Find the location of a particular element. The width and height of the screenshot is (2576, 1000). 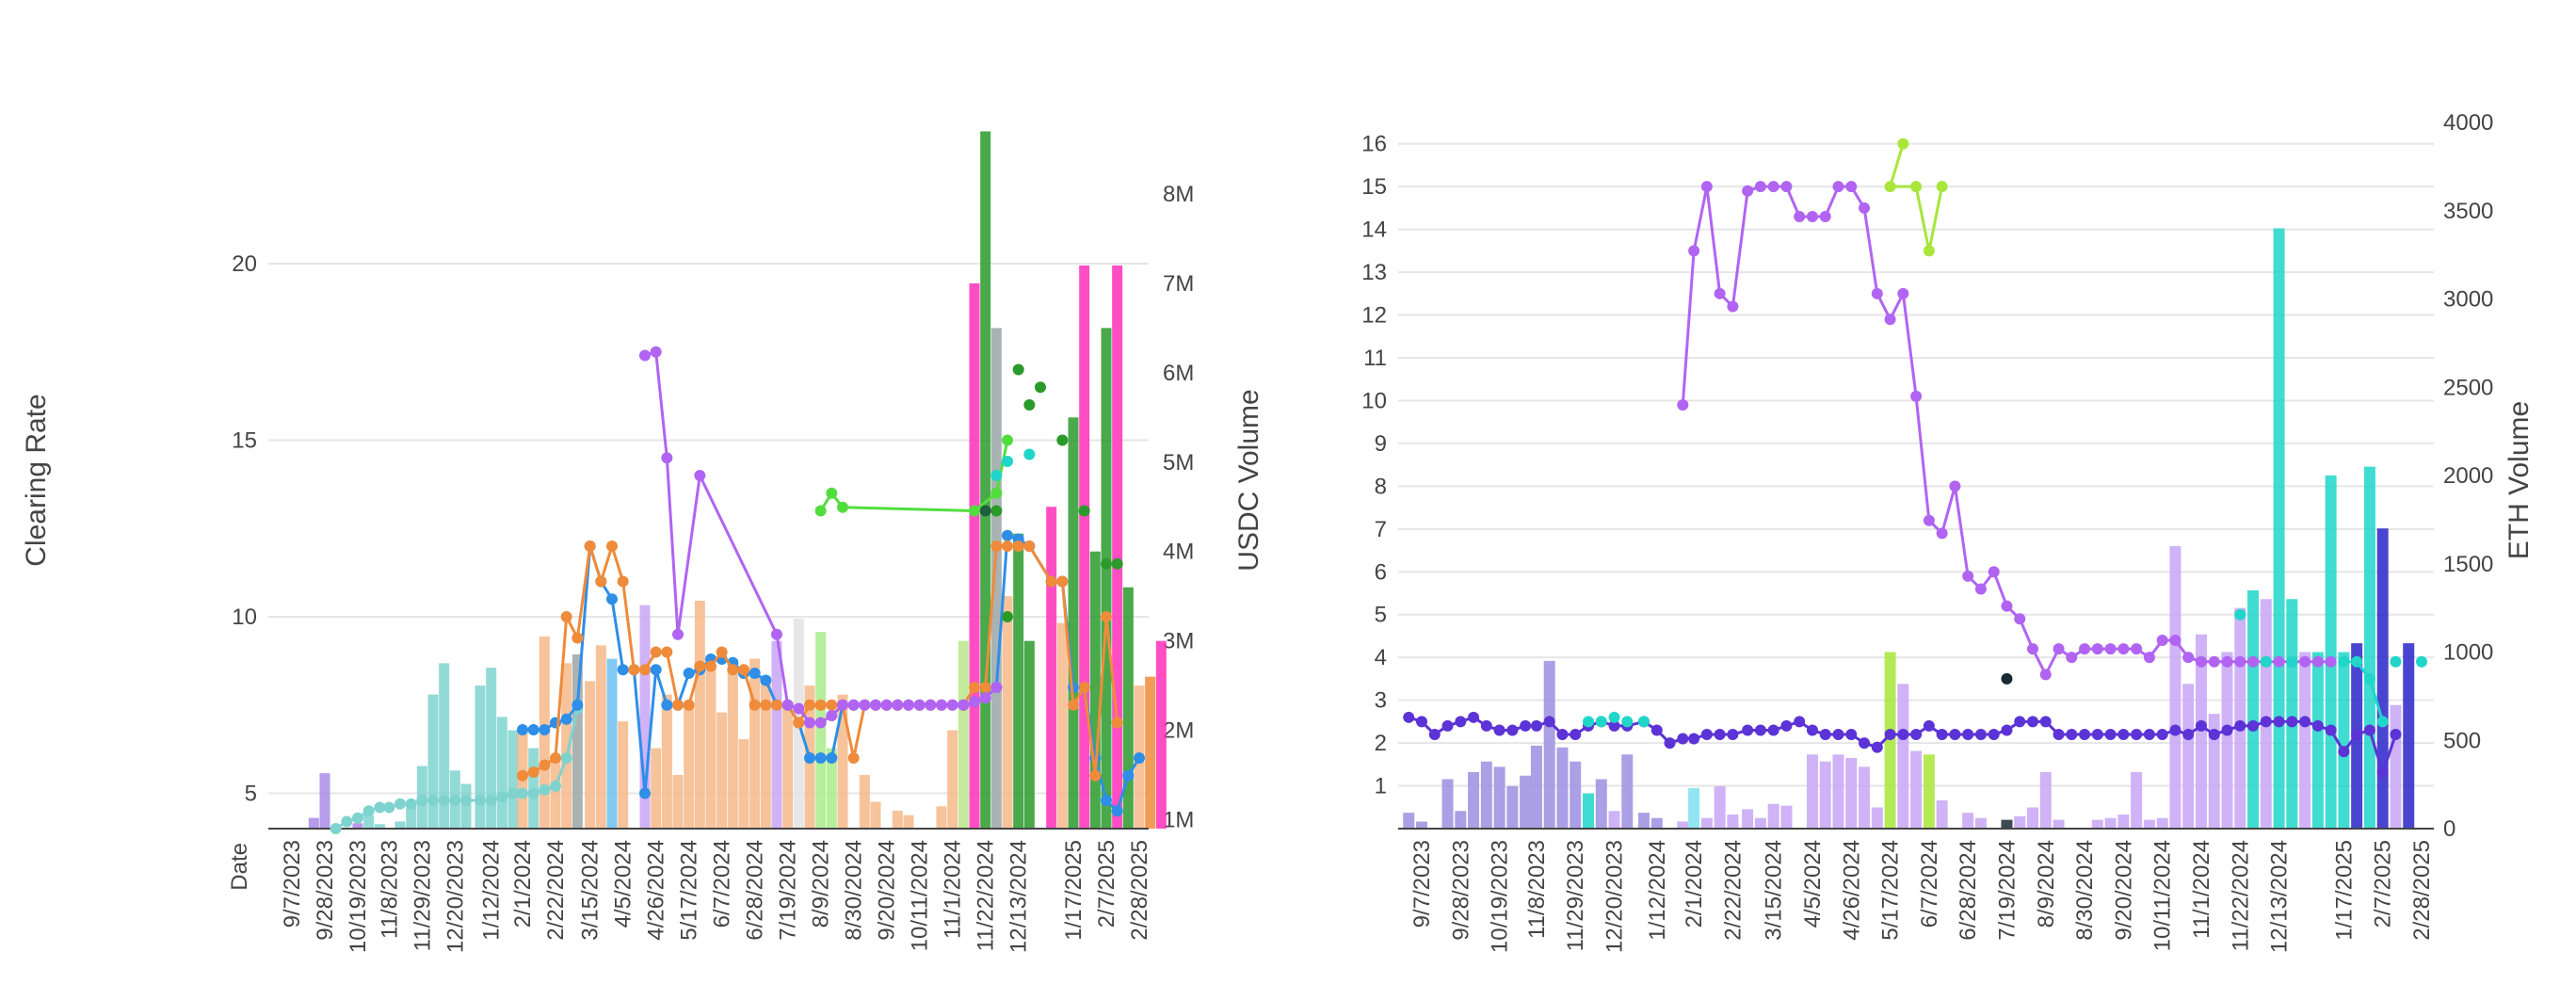

chart1-y-tick-label: 5 is located at coordinates (251, 794).